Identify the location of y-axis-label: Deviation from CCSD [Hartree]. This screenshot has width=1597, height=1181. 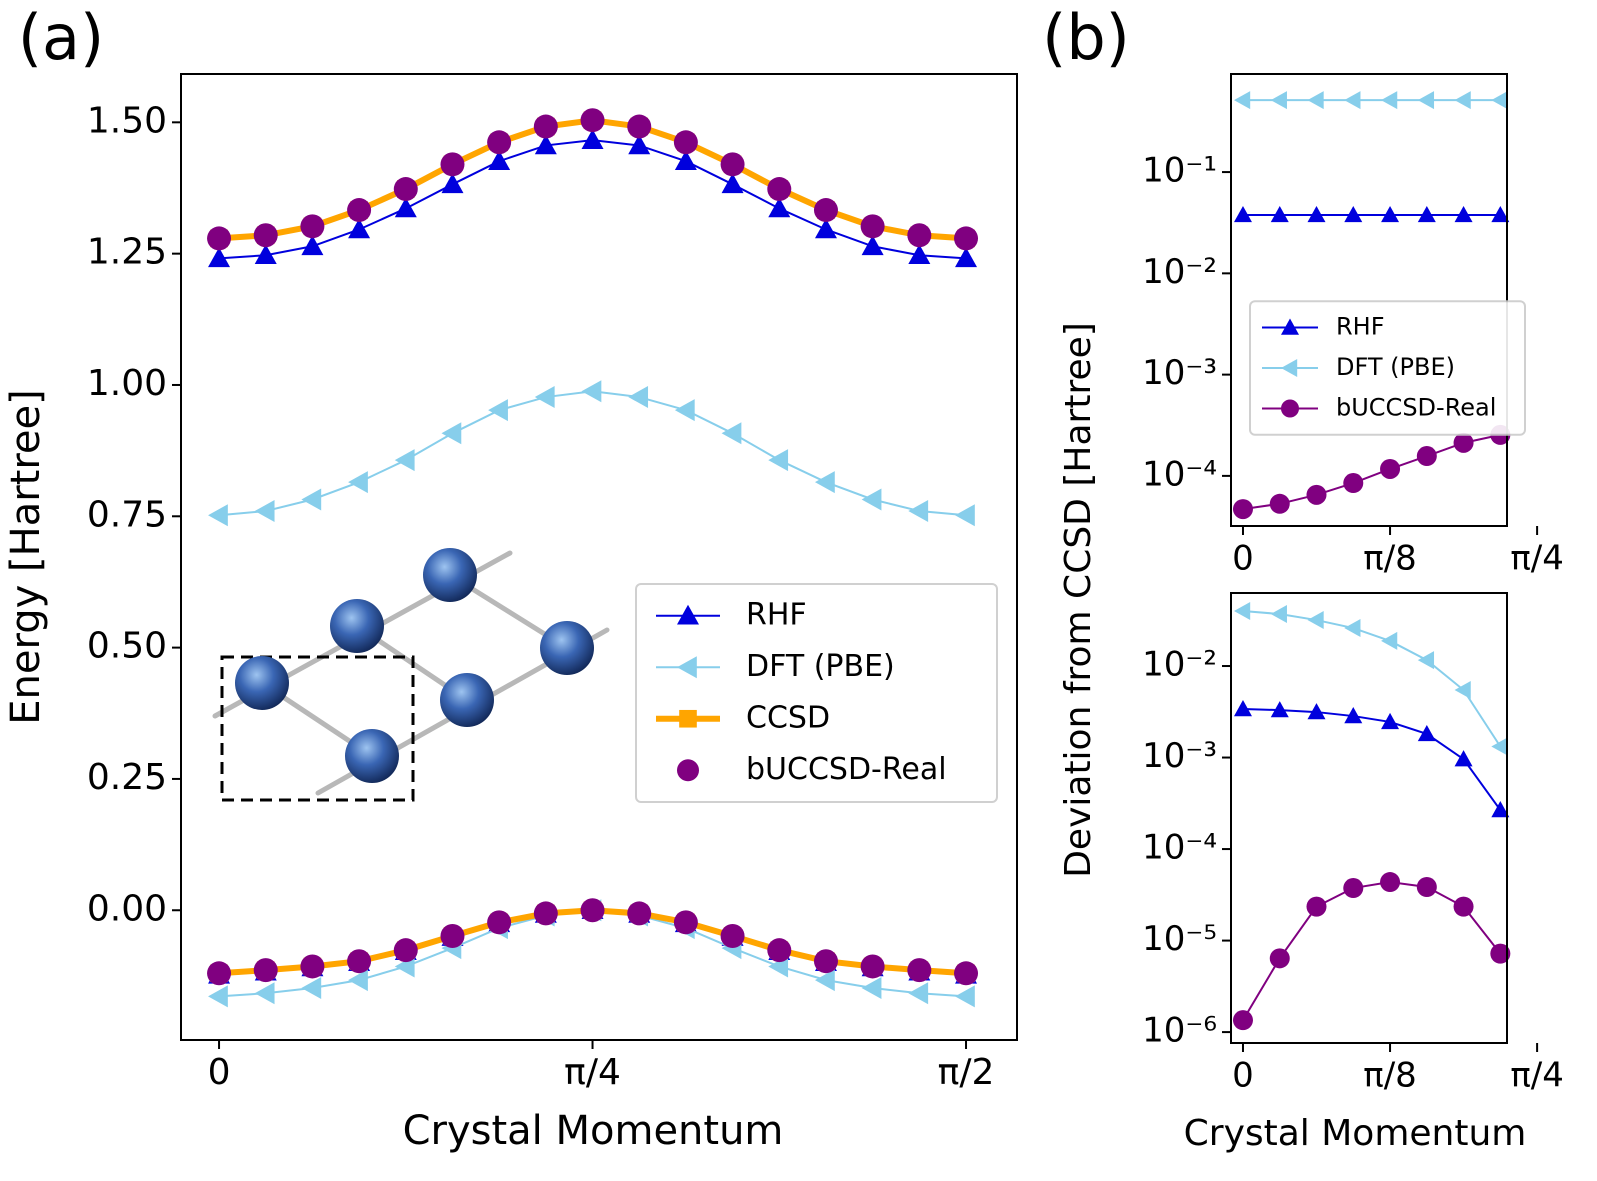
(1078, 600).